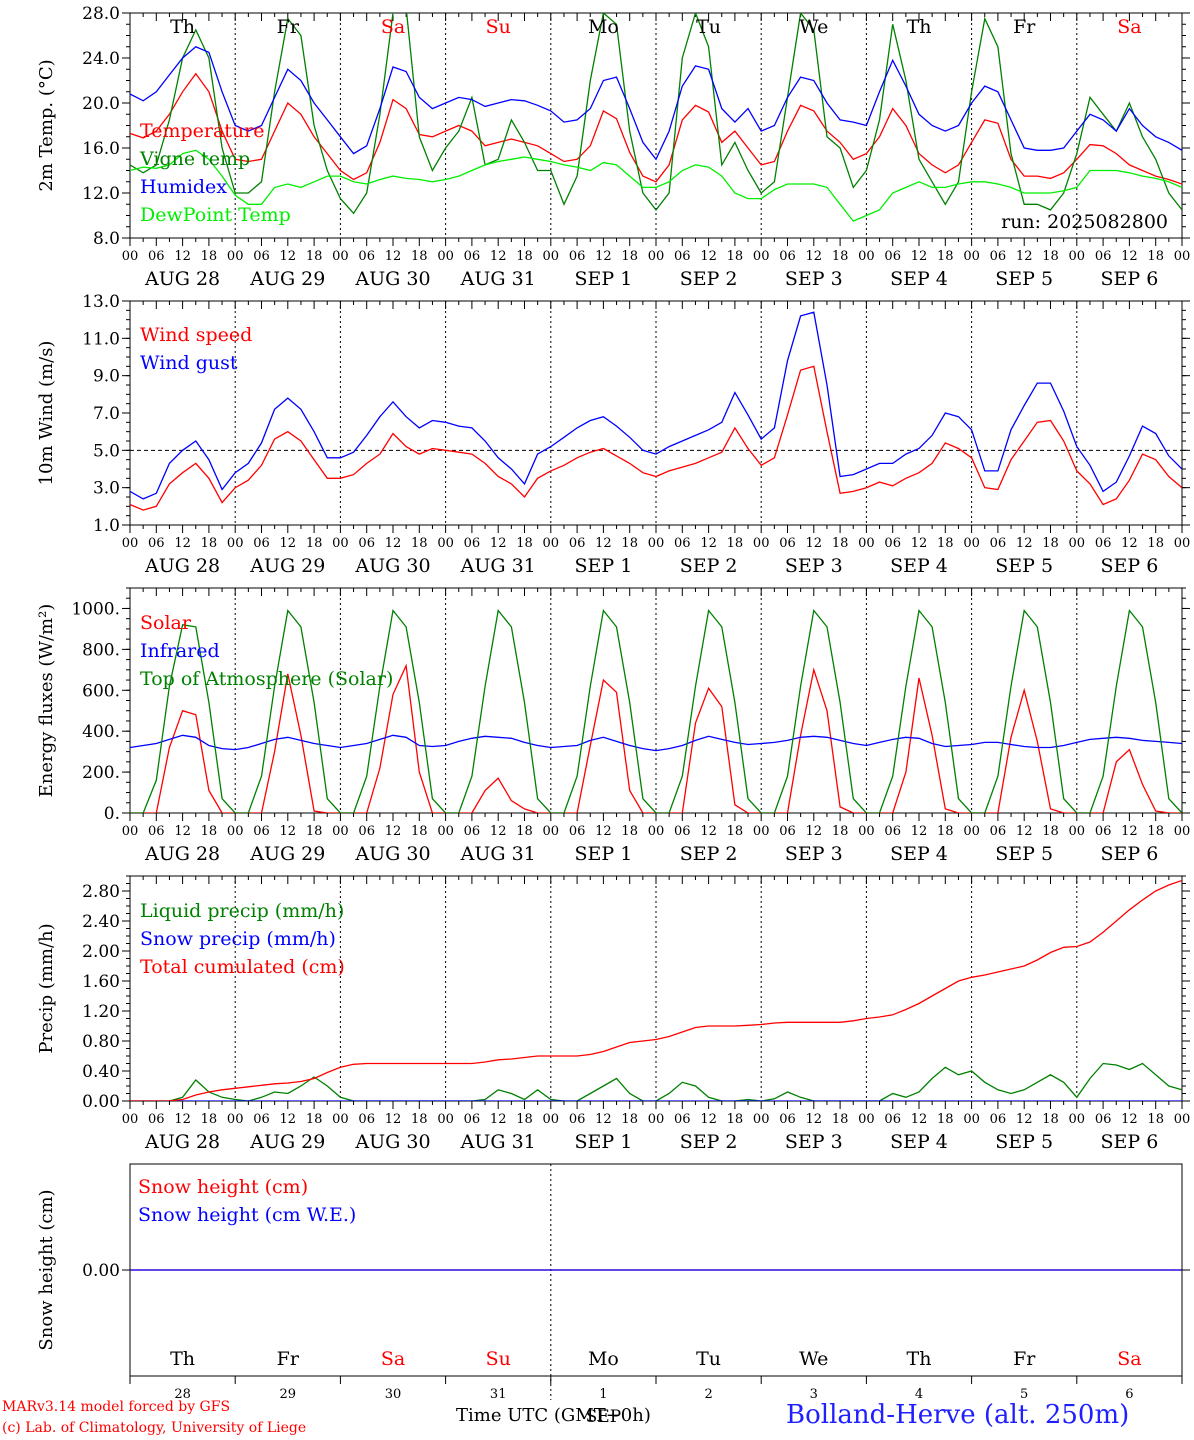  What do you see at coordinates (101, 1271) in the screenshot?
I see `y-tick-label: 0.00` at bounding box center [101, 1271].